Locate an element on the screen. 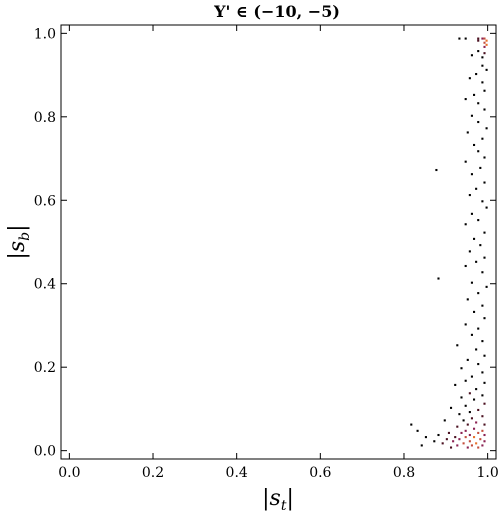 This screenshot has width=500, height=519. x-tick-label: 0.6 is located at coordinates (320, 473).